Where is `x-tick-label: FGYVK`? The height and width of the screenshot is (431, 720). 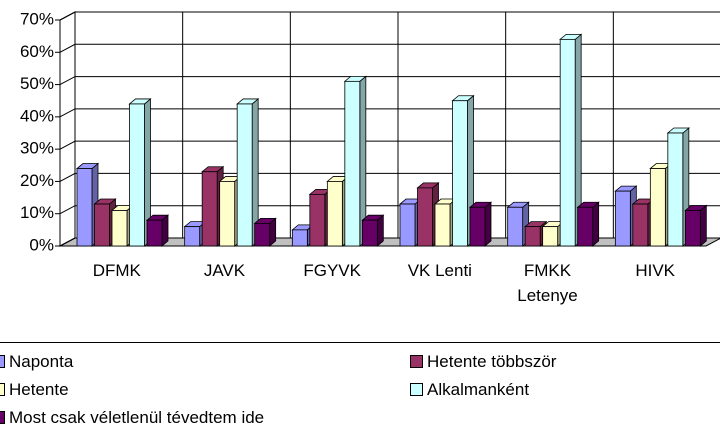
x-tick-label: FGYVK is located at coordinates (332, 270).